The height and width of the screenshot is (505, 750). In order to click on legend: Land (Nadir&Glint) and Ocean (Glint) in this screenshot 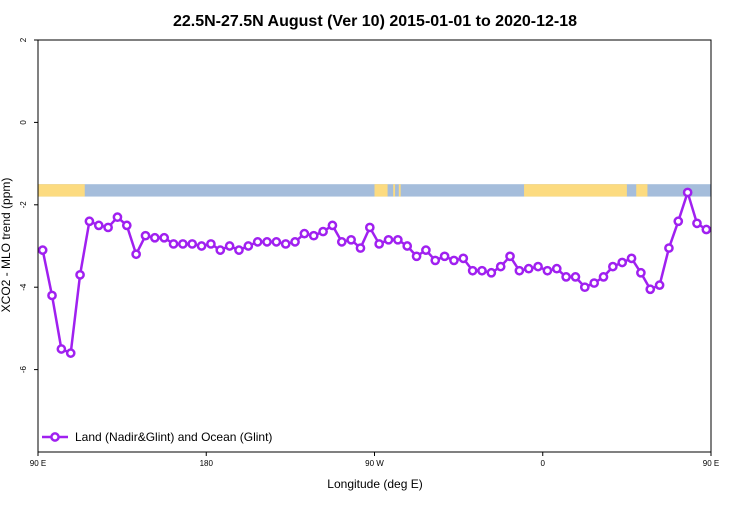, I will do `click(157, 437)`.